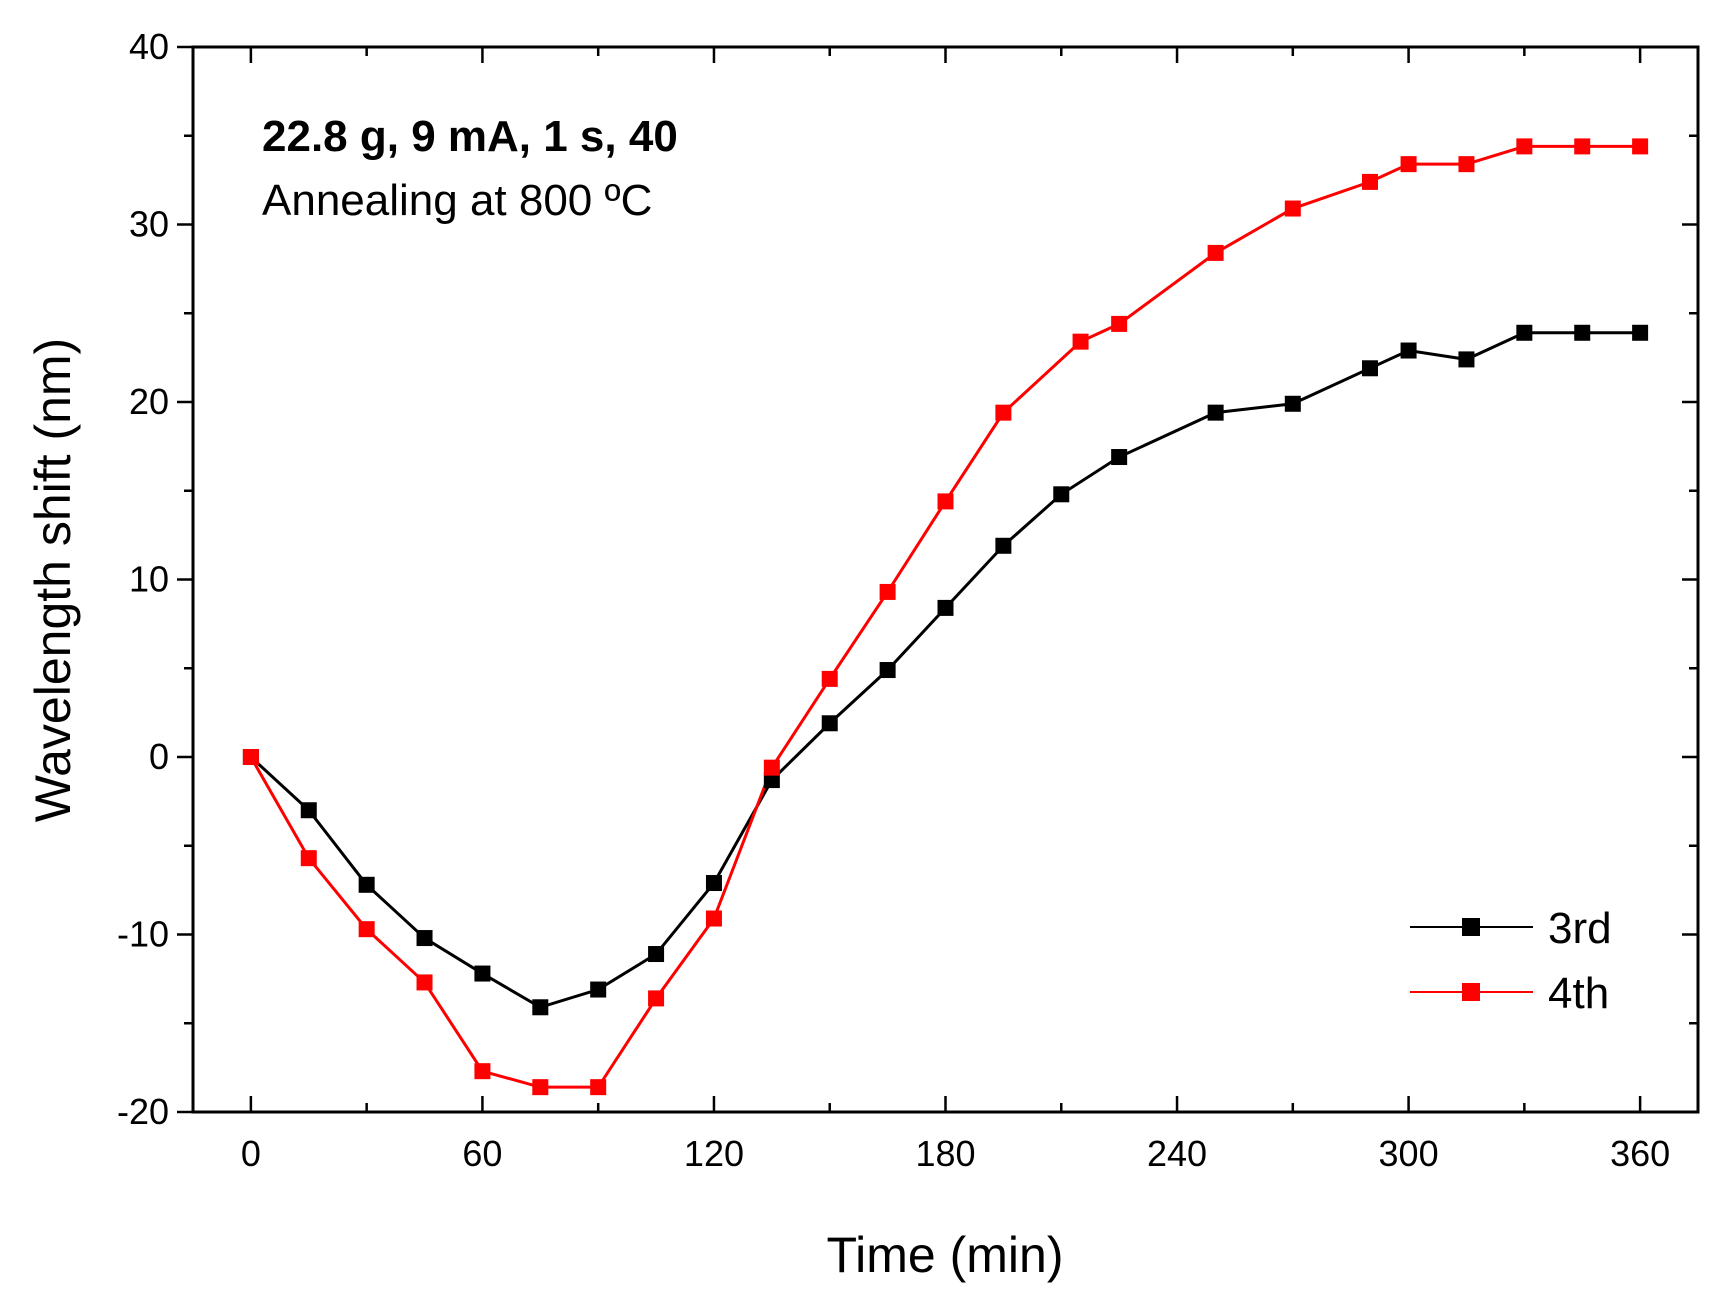 This screenshot has width=1720, height=1308. I want to click on legend-label-3rd: 3rd, so click(1580, 928).